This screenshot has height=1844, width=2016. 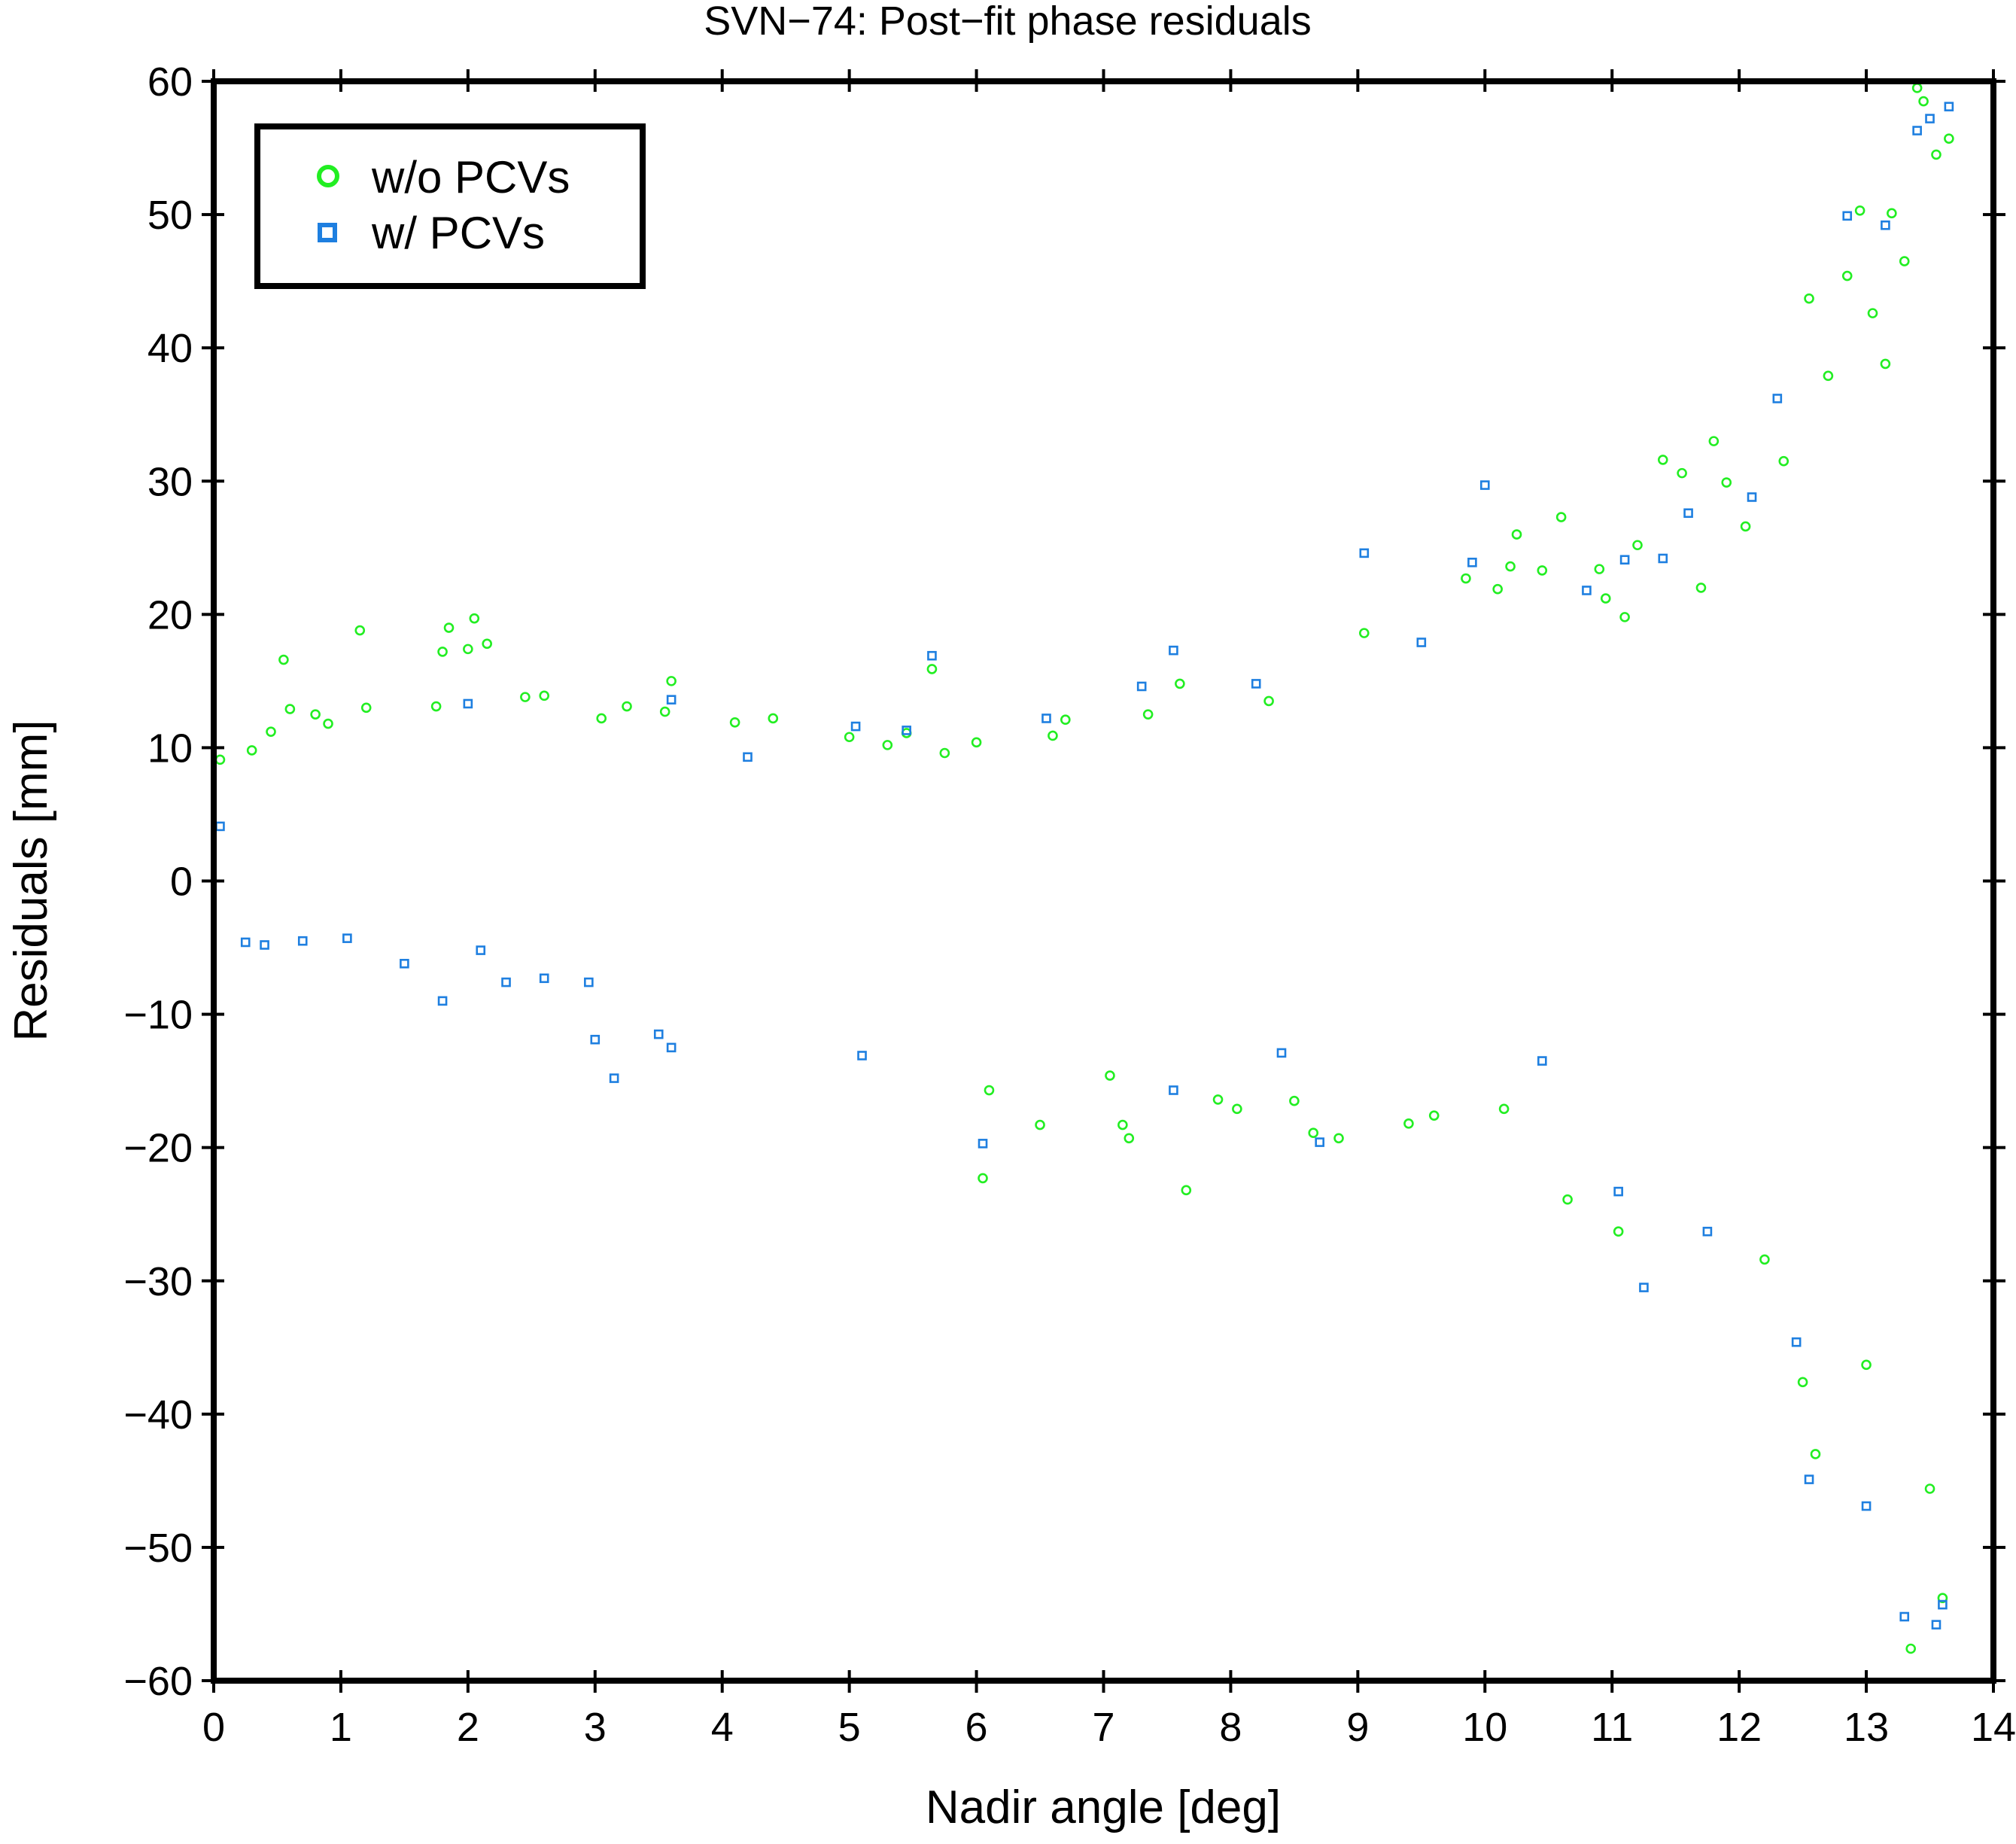 I want to click on x-tick-label: 5, so click(x=849, y=1727).